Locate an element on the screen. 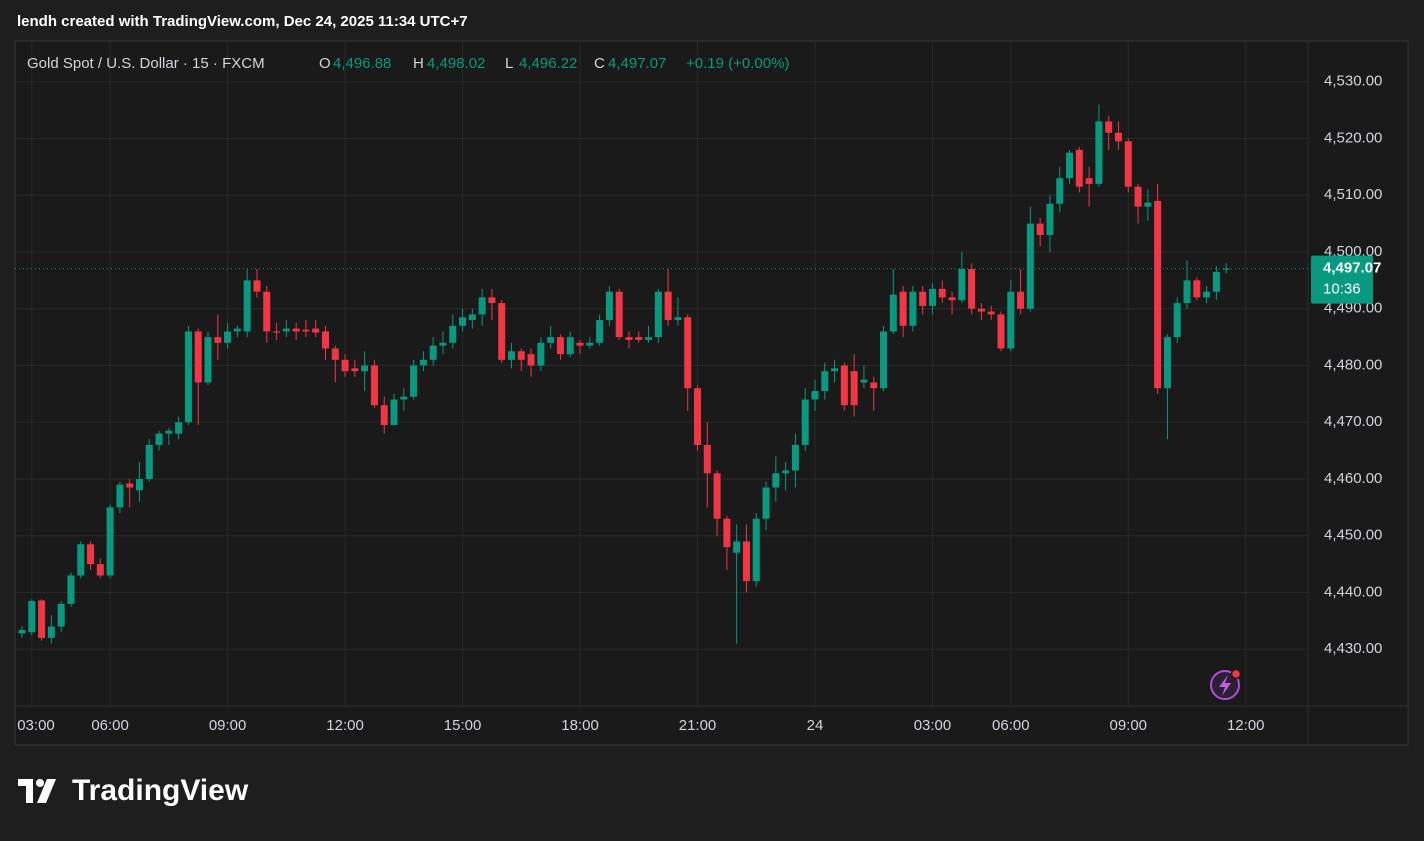  y-tick-label: 4,450.00 is located at coordinates (1353, 535).